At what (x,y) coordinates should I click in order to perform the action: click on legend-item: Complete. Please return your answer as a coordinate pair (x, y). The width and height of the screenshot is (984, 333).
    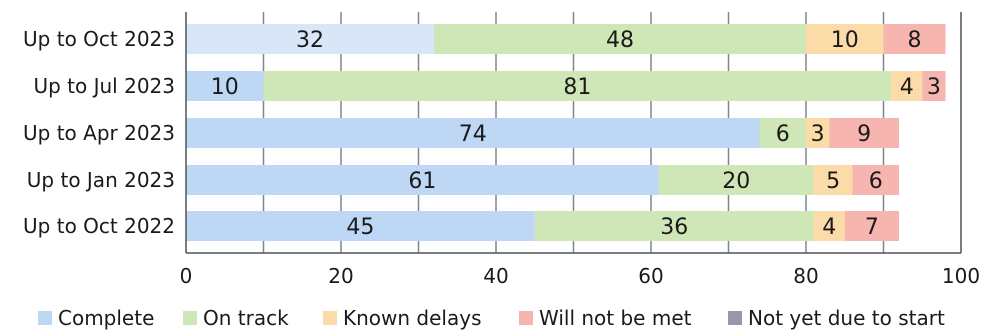
    Looking at the image, I should click on (96, 318).